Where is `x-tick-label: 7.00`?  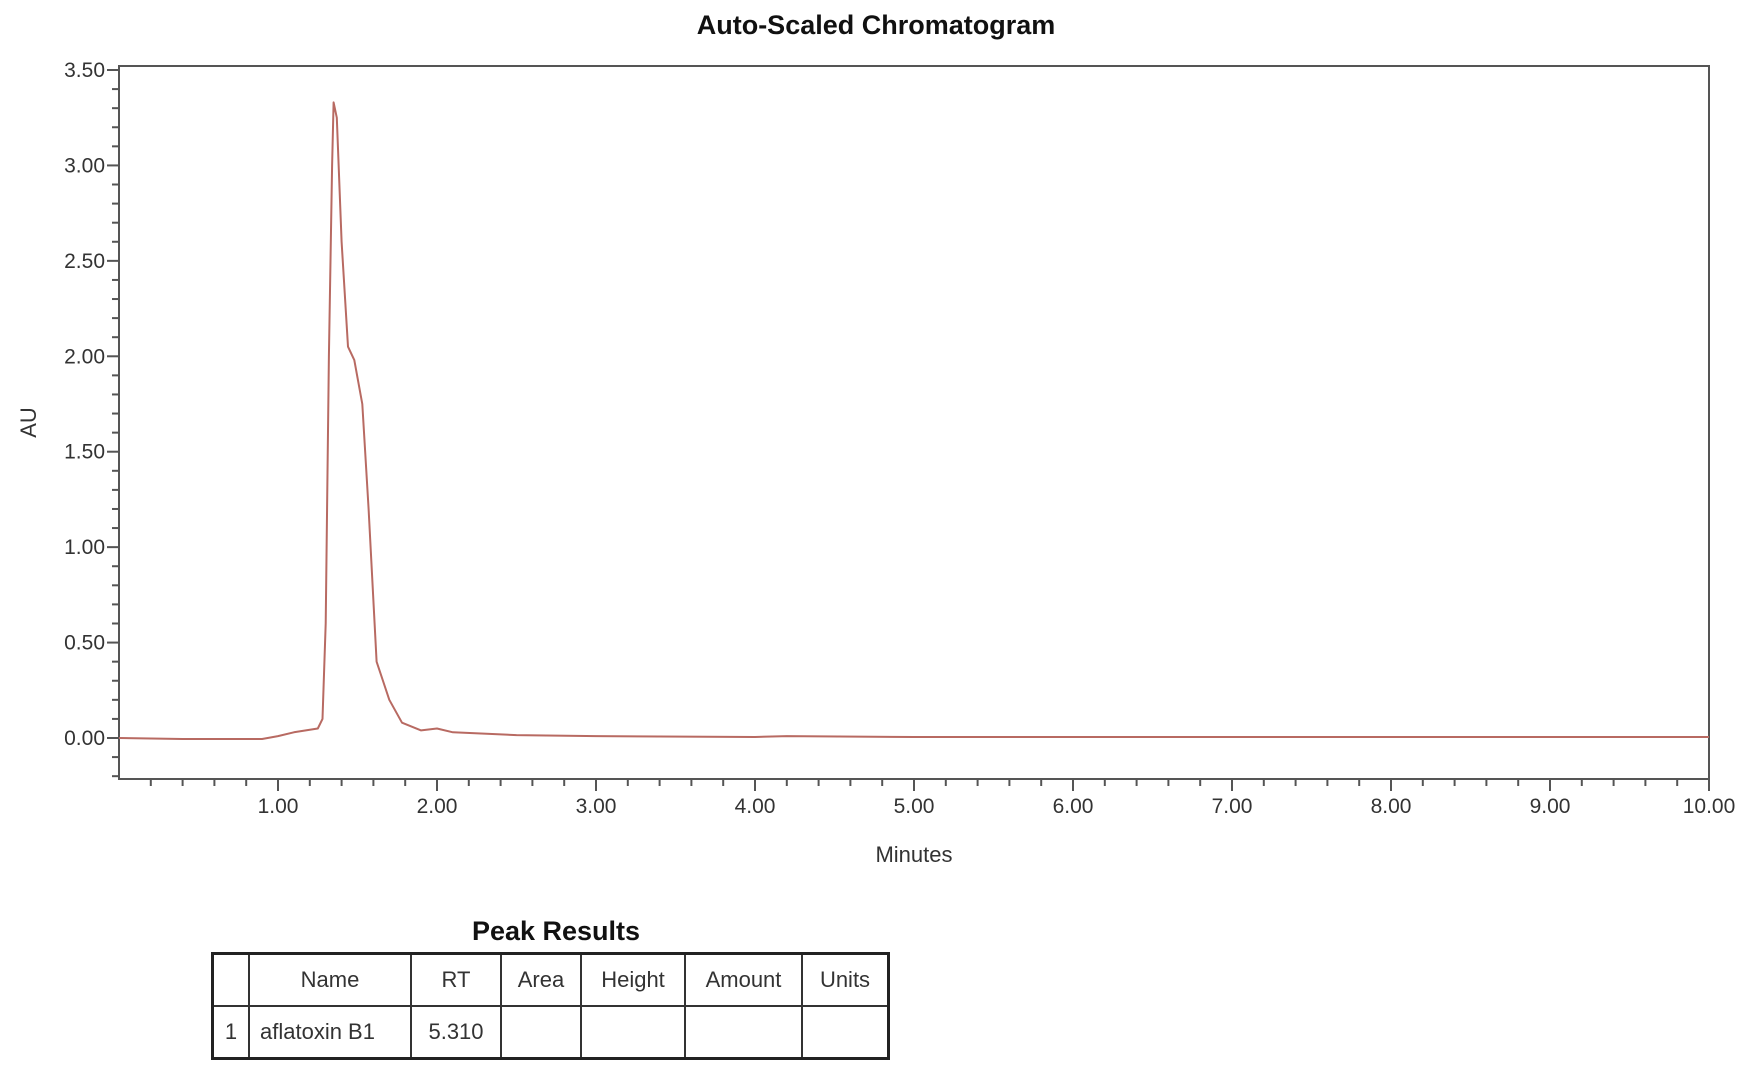
x-tick-label: 7.00 is located at coordinates (1232, 806).